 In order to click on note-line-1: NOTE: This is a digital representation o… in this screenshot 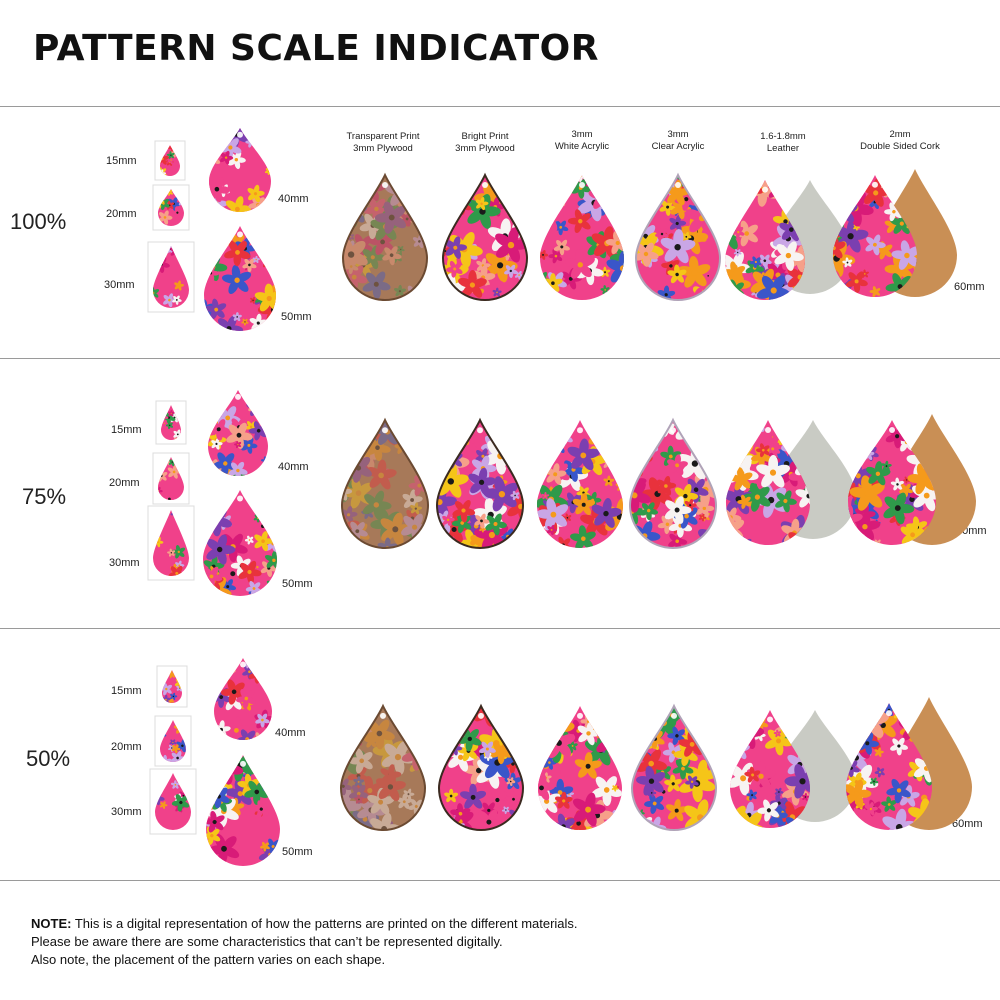, I will do `click(304, 924)`.